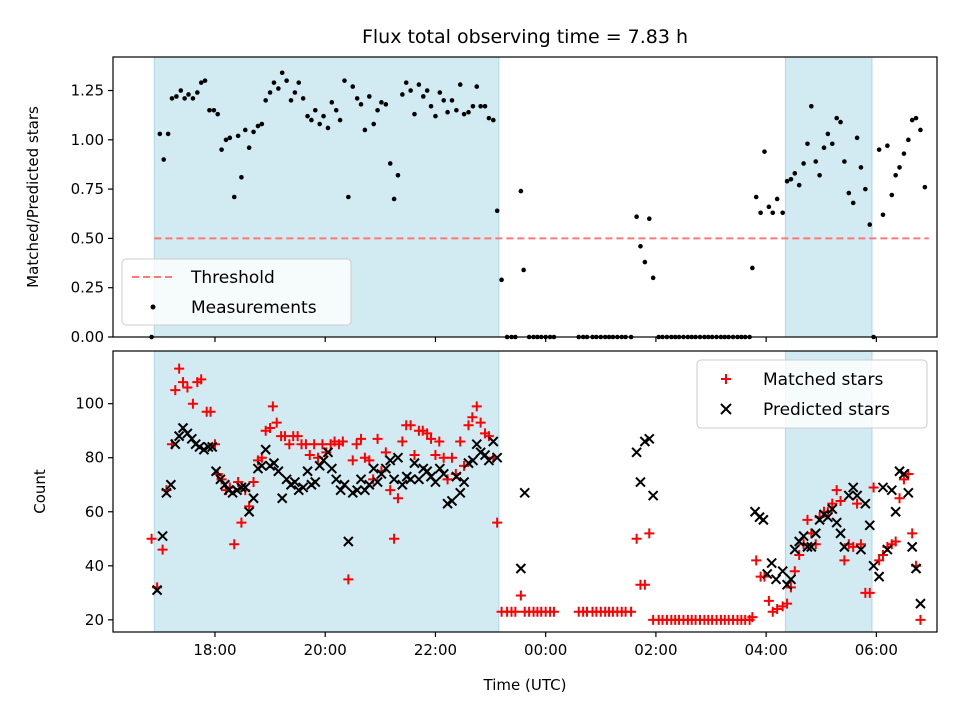 The height and width of the screenshot is (720, 960). I want to click on y-tick-label: 0.25, so click(87, 288).